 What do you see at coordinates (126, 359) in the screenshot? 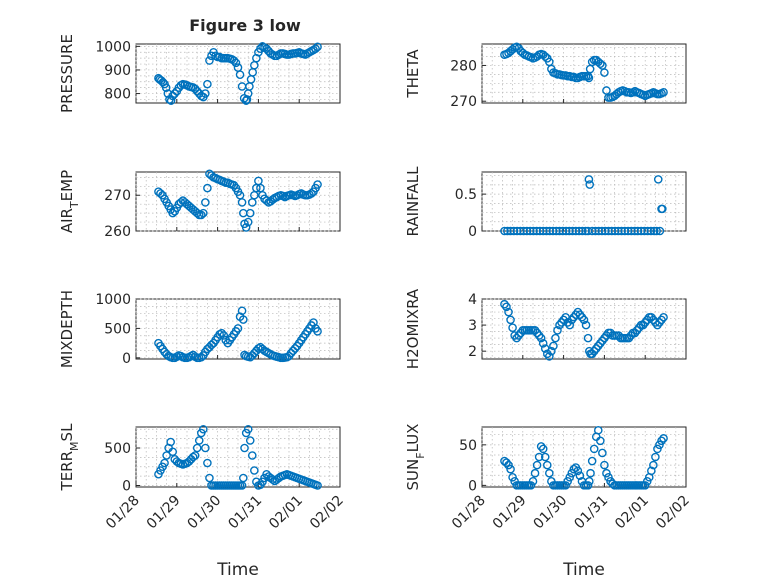
I see `y-tick-label: 0` at bounding box center [126, 359].